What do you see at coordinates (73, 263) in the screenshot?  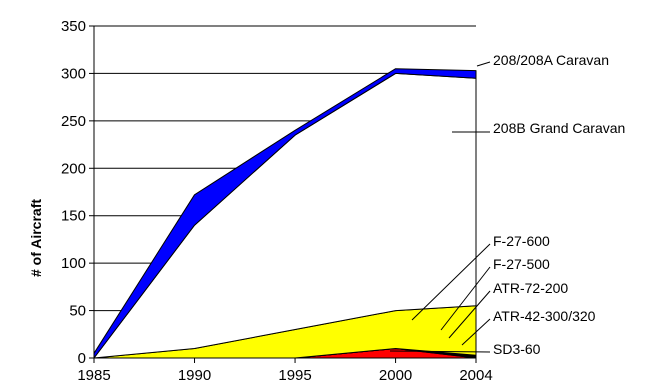 I see `y-tick-label-100: 100` at bounding box center [73, 263].